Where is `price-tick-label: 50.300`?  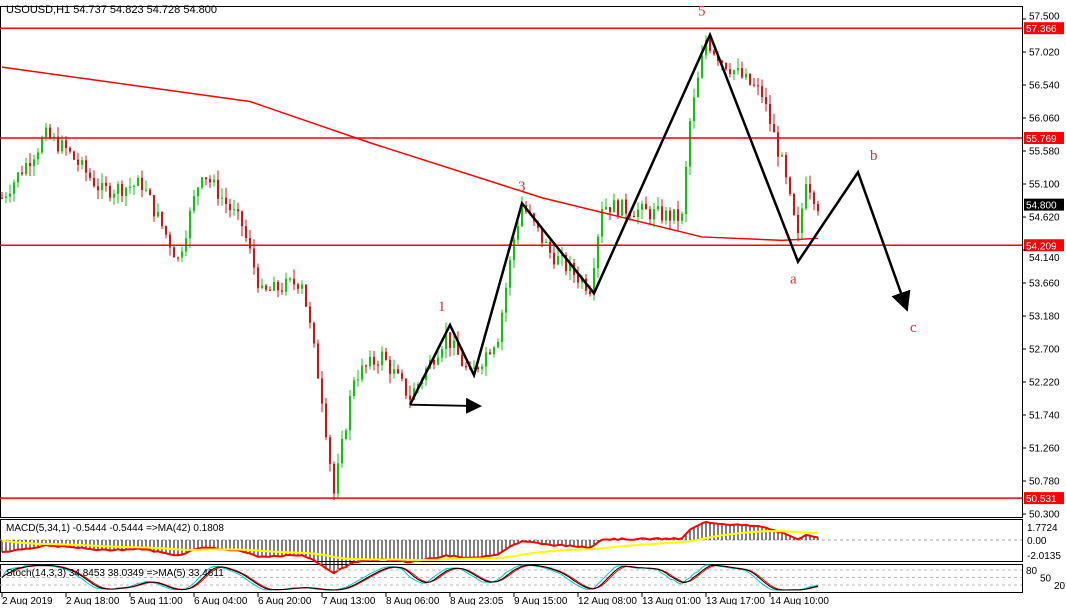 price-tick-label: 50.300 is located at coordinates (1044, 515).